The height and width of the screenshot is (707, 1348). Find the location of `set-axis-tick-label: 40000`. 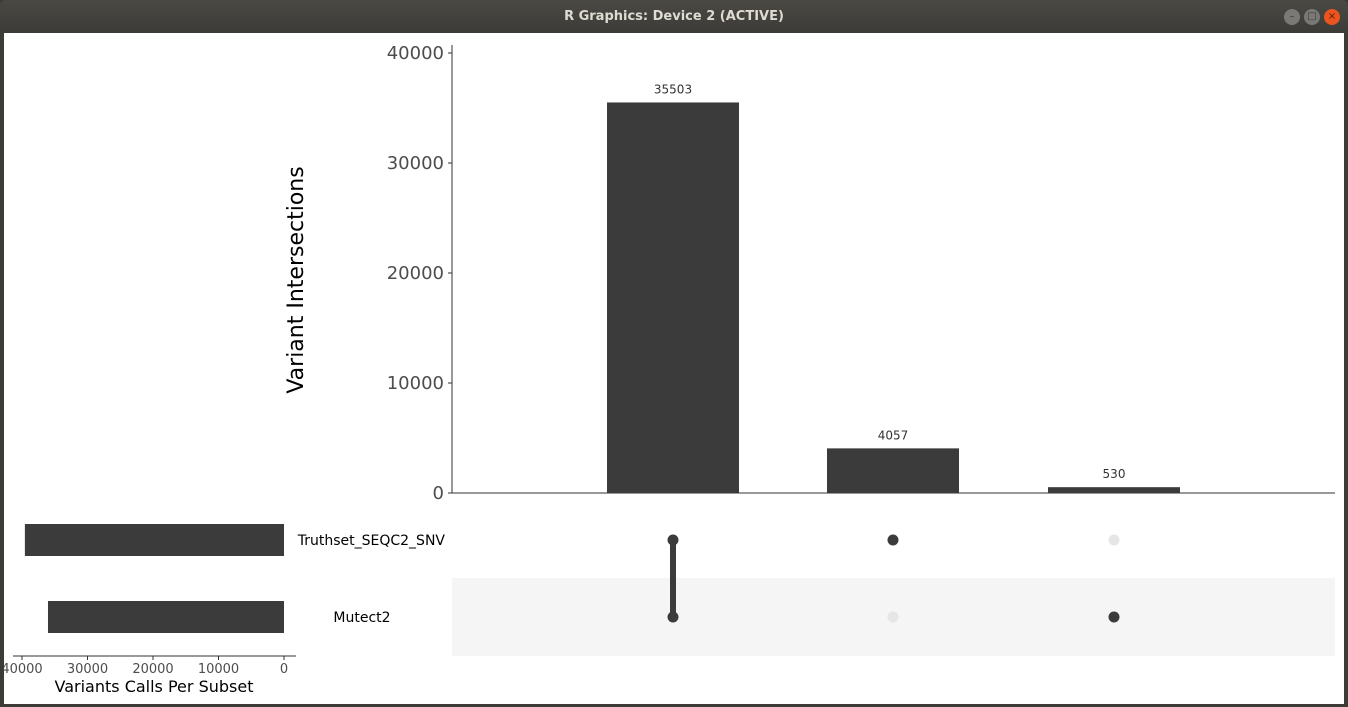

set-axis-tick-label: 40000 is located at coordinates (23, 669).